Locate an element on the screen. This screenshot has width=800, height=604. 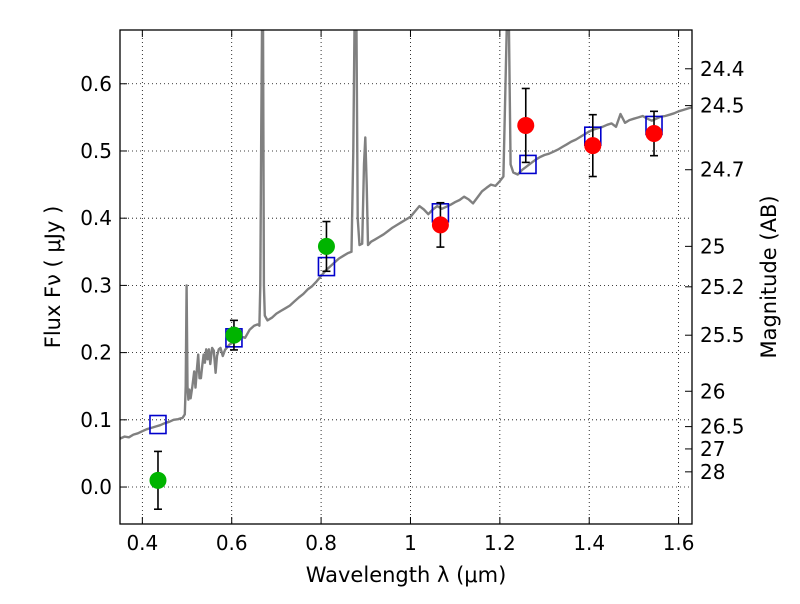
right-tick-label: 26.5 is located at coordinates (722, 427).